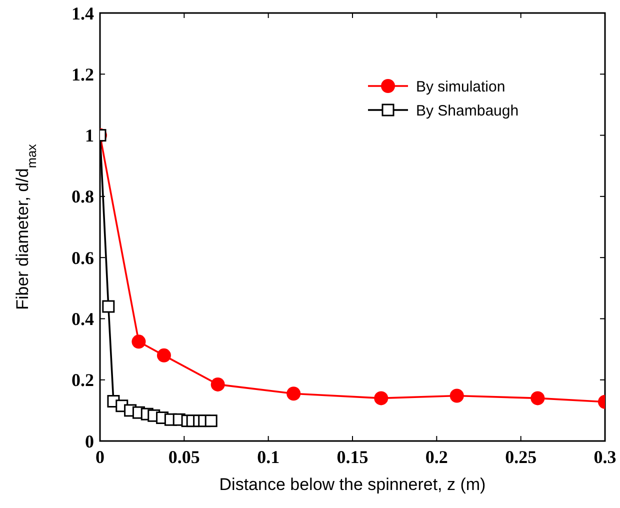 The width and height of the screenshot is (620, 508). I want to click on y-tick-label: 0.2, so click(83, 380).